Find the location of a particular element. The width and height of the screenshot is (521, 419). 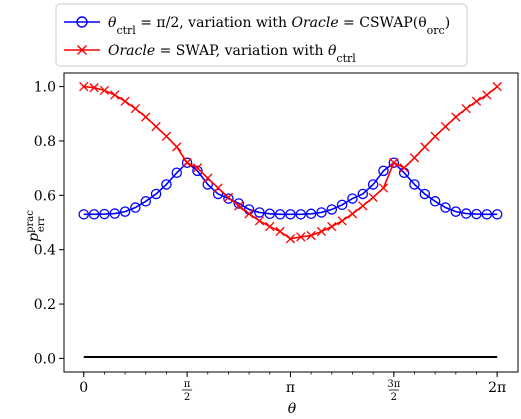

legend-label-swap: Oracle = SWAP, variation with θctrl is located at coordinates (232, 54).